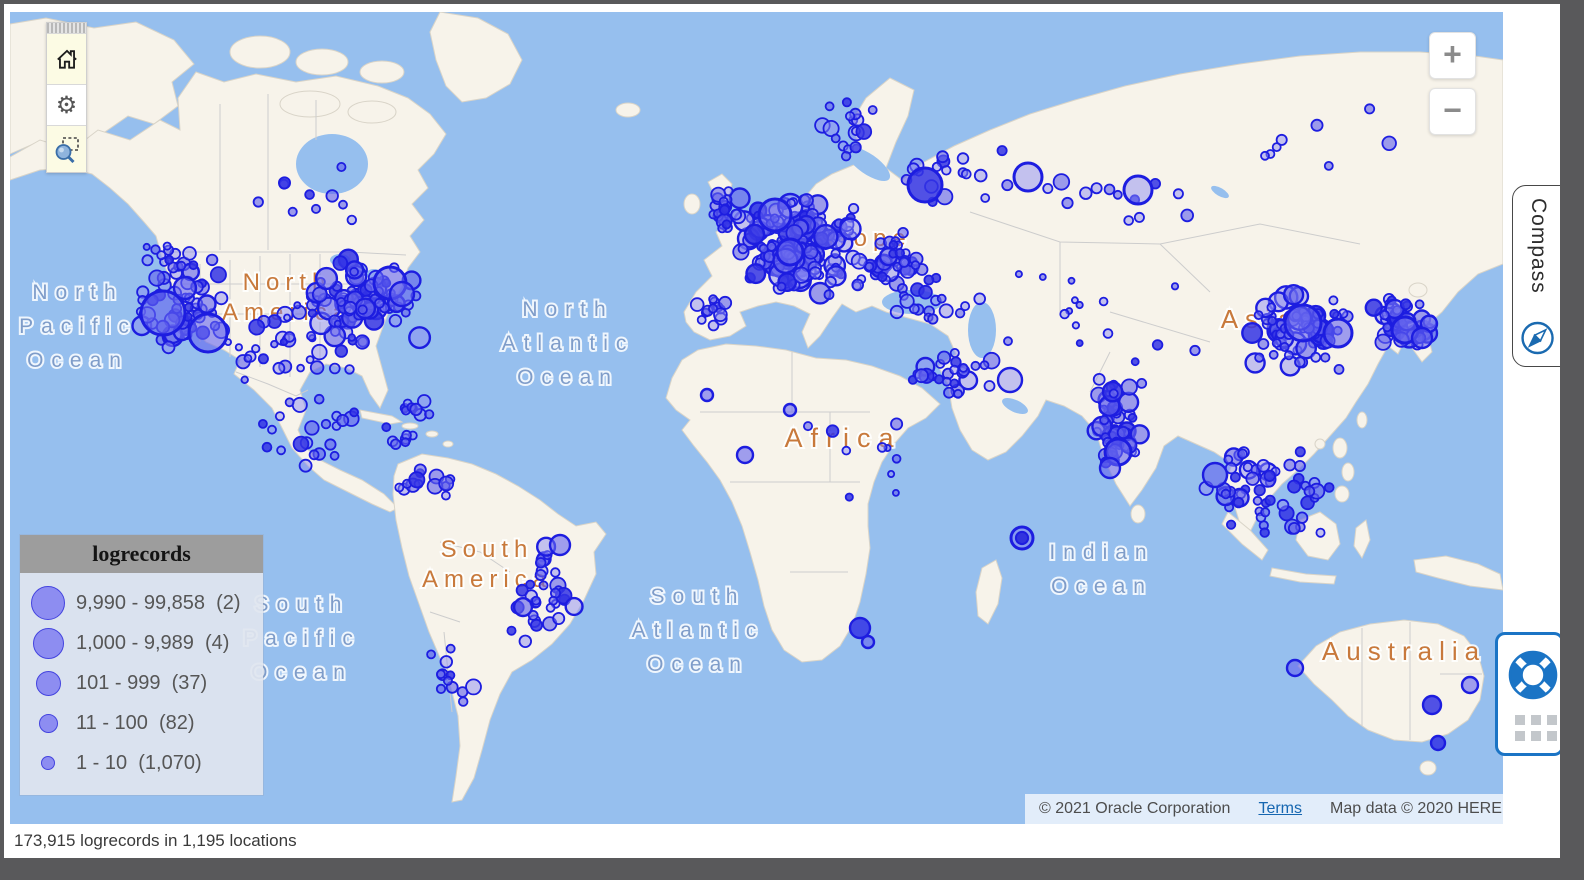 The width and height of the screenshot is (1584, 880). I want to click on grid-dots-icon, so click(1536, 728).